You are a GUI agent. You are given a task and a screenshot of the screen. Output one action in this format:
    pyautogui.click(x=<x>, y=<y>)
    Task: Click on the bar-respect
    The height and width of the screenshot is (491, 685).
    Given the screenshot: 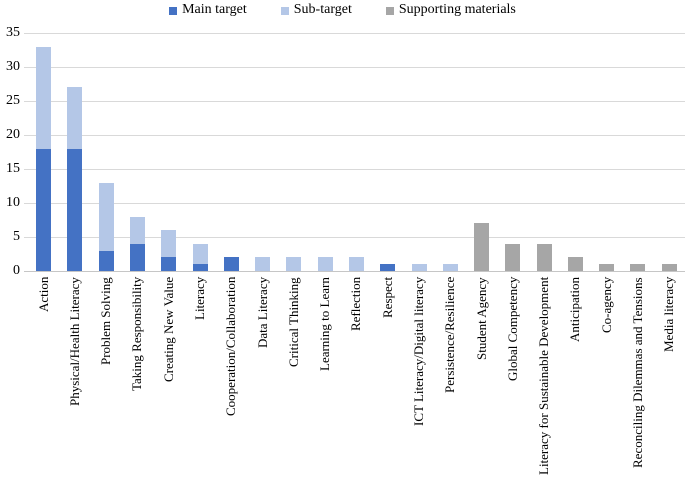 What is the action you would take?
    pyautogui.click(x=388, y=267)
    